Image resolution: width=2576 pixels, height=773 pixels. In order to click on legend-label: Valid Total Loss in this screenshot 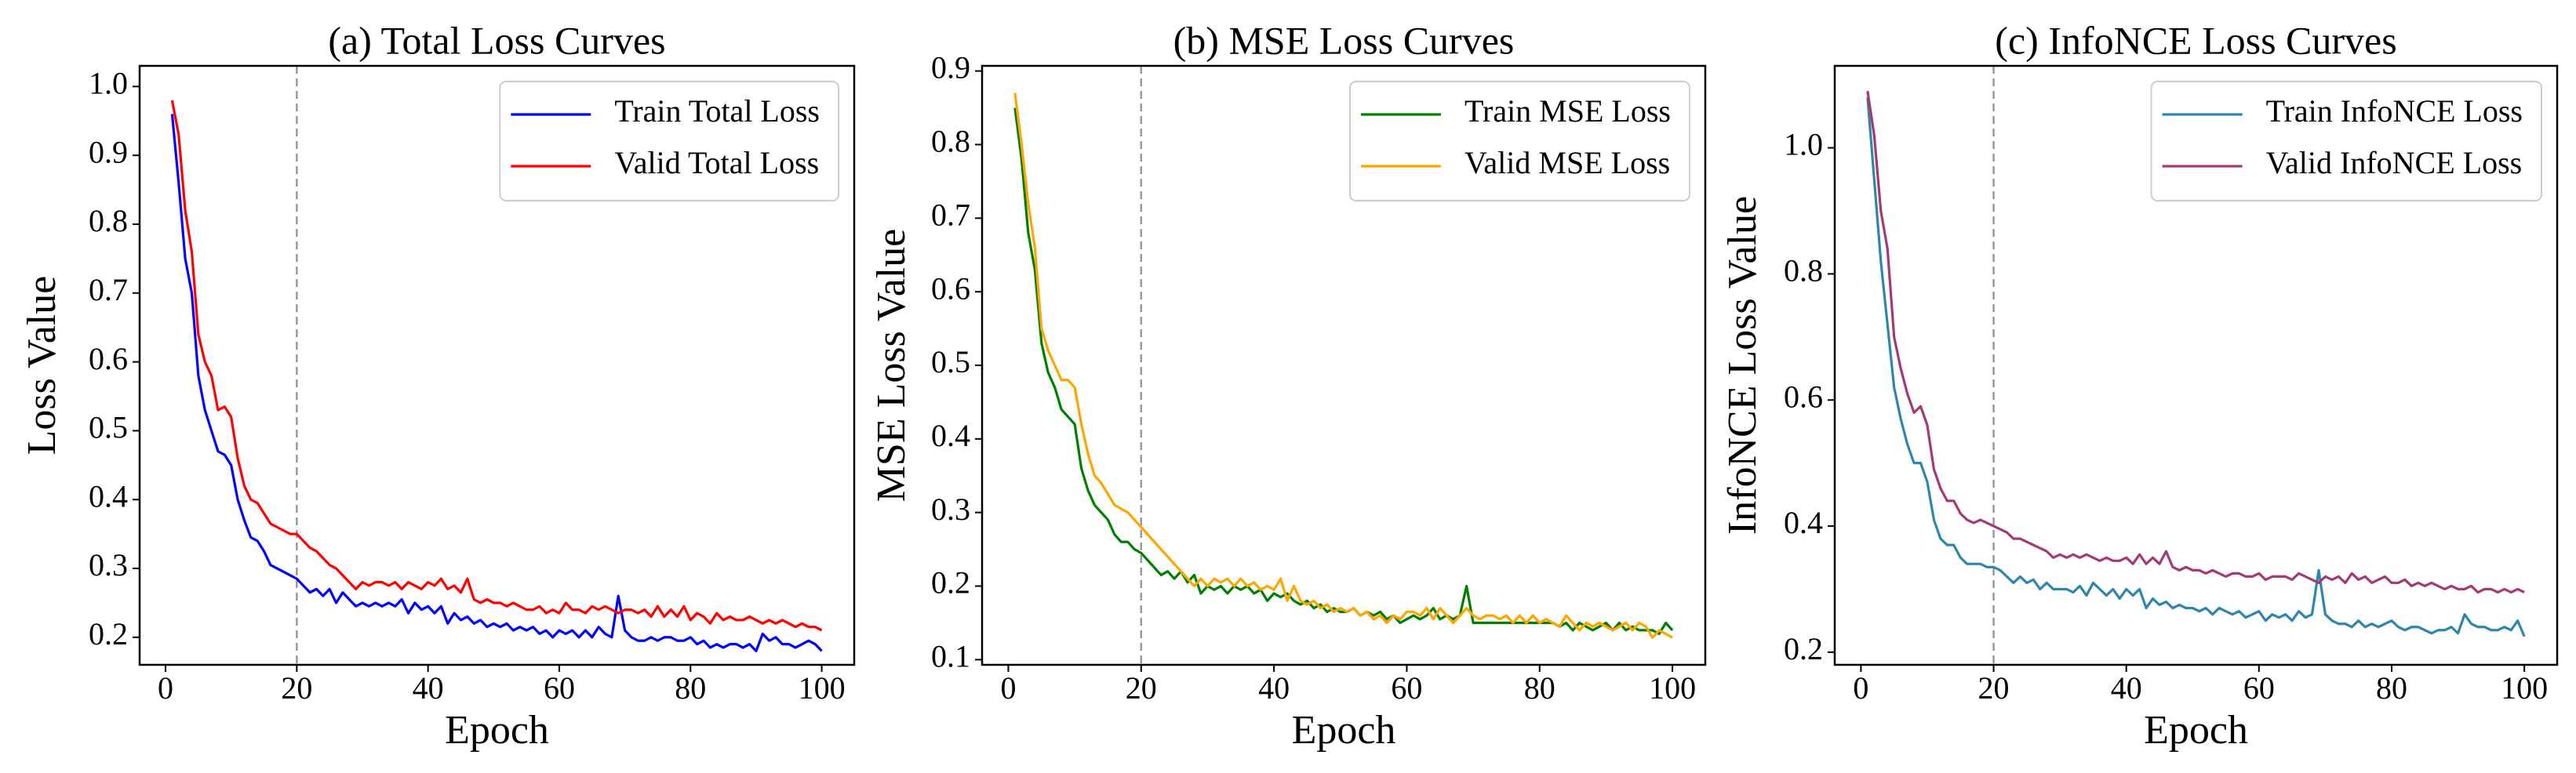, I will do `click(716, 162)`.